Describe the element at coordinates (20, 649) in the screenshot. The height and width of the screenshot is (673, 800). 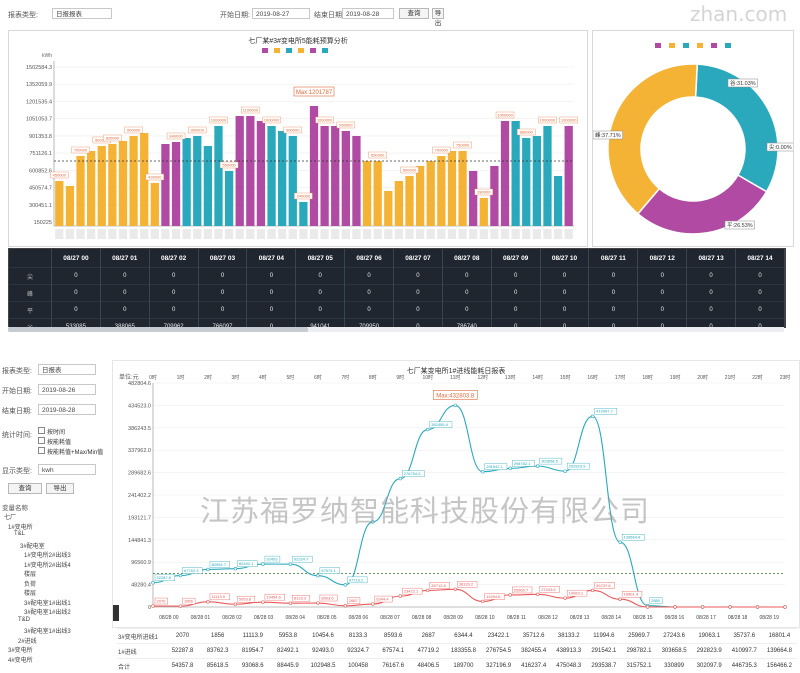
I see `tree-node: 3#变电所` at that location.